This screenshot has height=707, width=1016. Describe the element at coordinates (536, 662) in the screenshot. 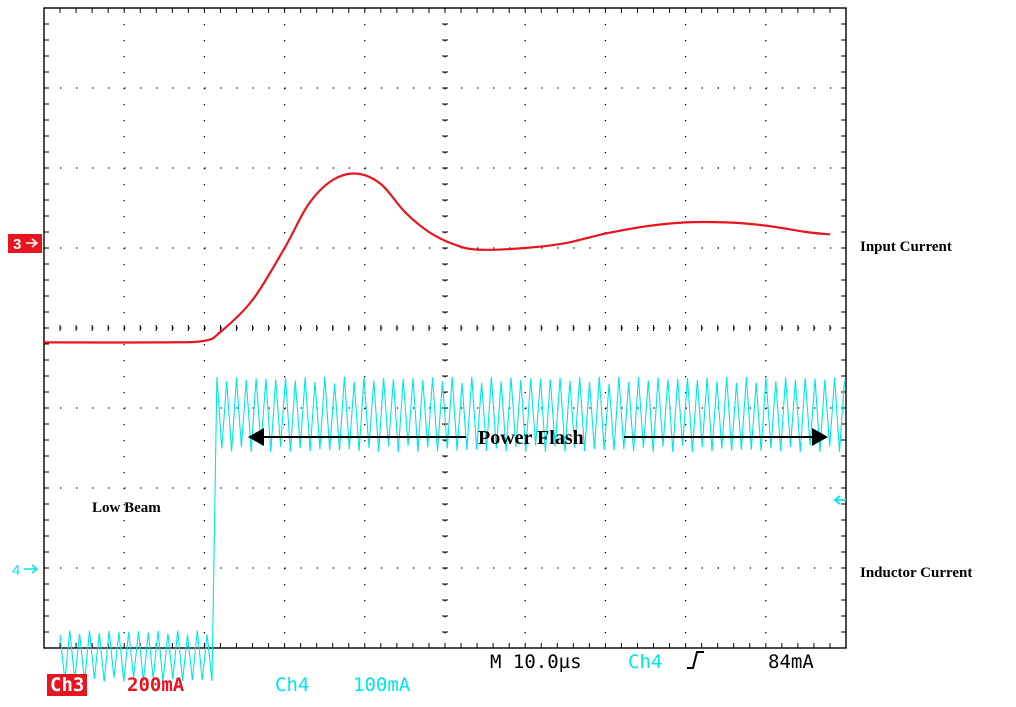

I see `timebase-readout: M 10.0µs` at that location.